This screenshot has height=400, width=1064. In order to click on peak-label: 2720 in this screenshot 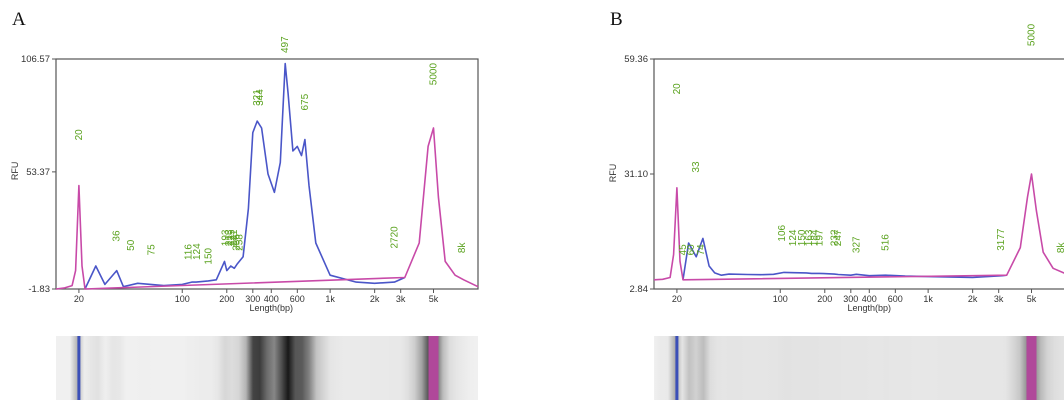, I will do `click(394, 237)`.